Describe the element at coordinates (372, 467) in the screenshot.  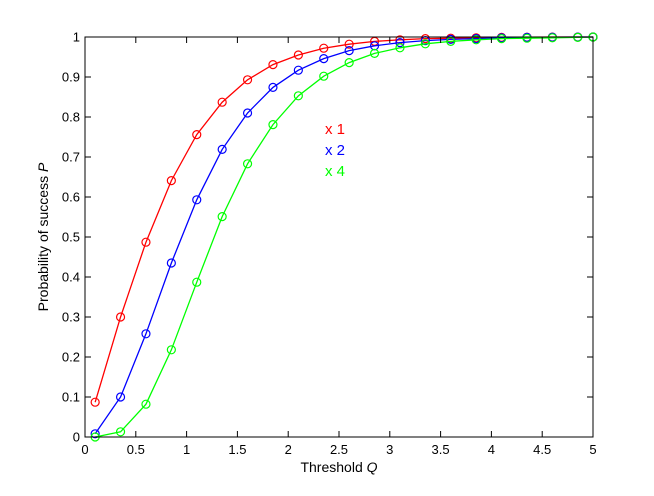
I see `x-axis-label-var: Q` at that location.